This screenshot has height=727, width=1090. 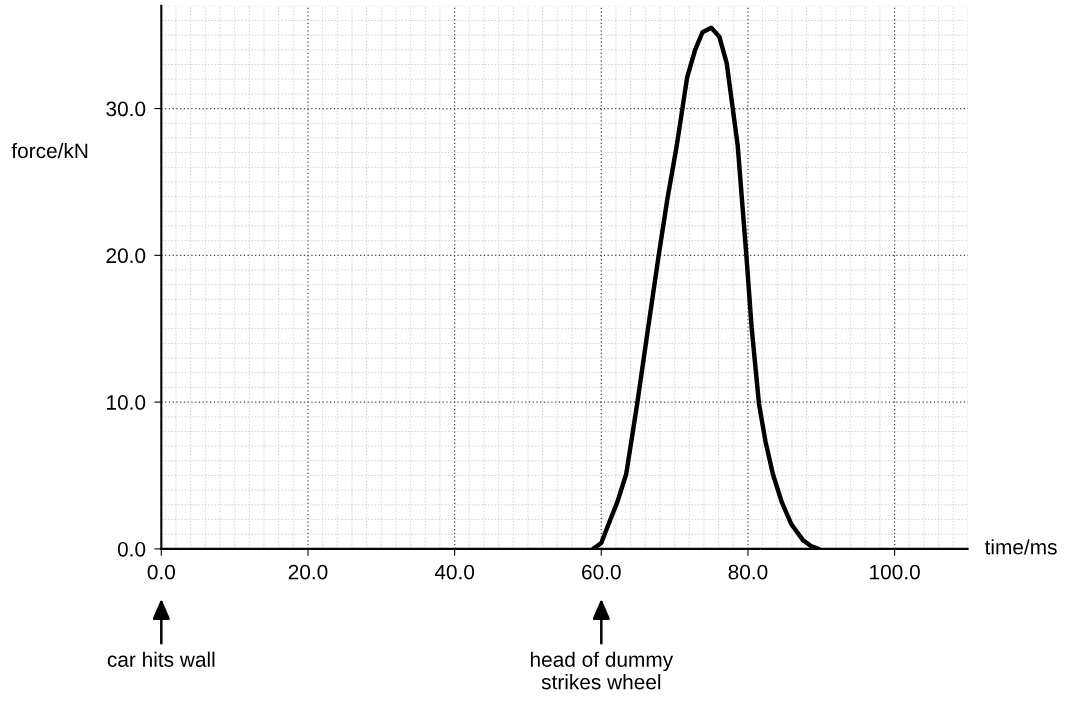 What do you see at coordinates (161, 572) in the screenshot?
I see `x-tick-label: 0.0` at bounding box center [161, 572].